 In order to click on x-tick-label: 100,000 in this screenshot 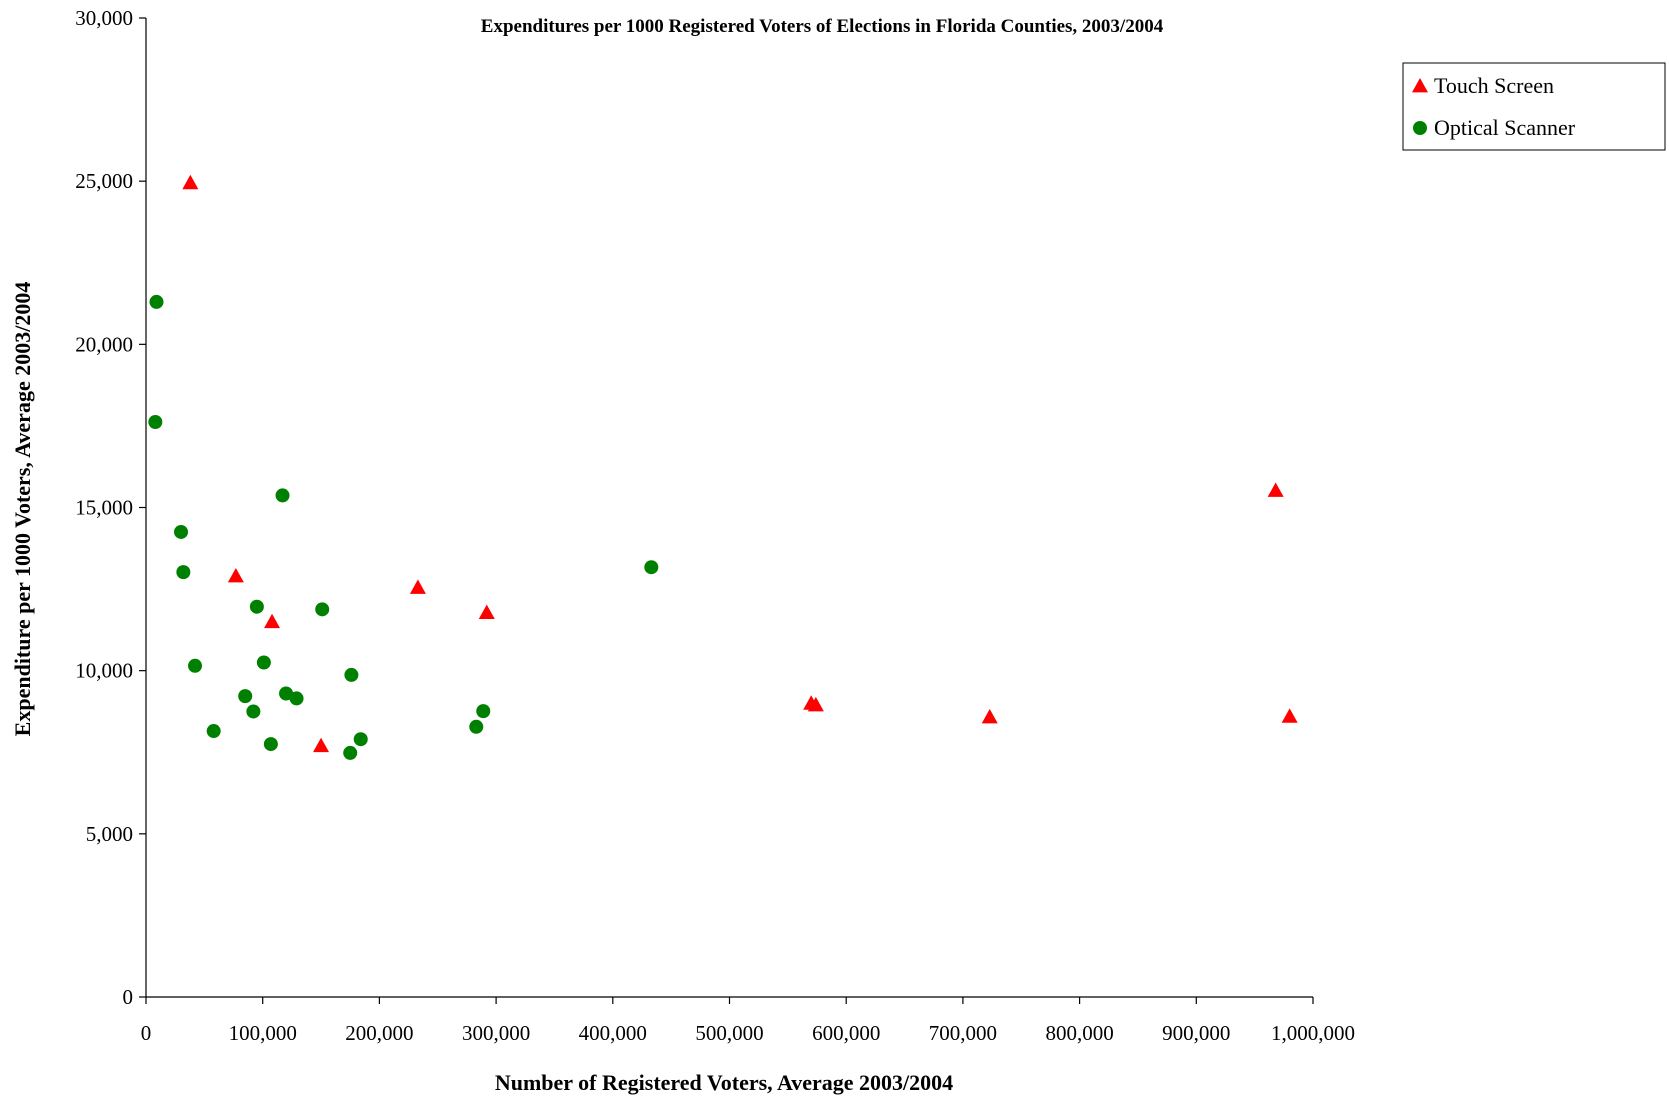, I will do `click(263, 1033)`.